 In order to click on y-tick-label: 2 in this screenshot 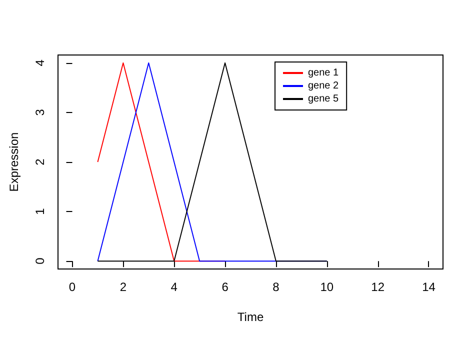, I will do `click(40, 162)`.